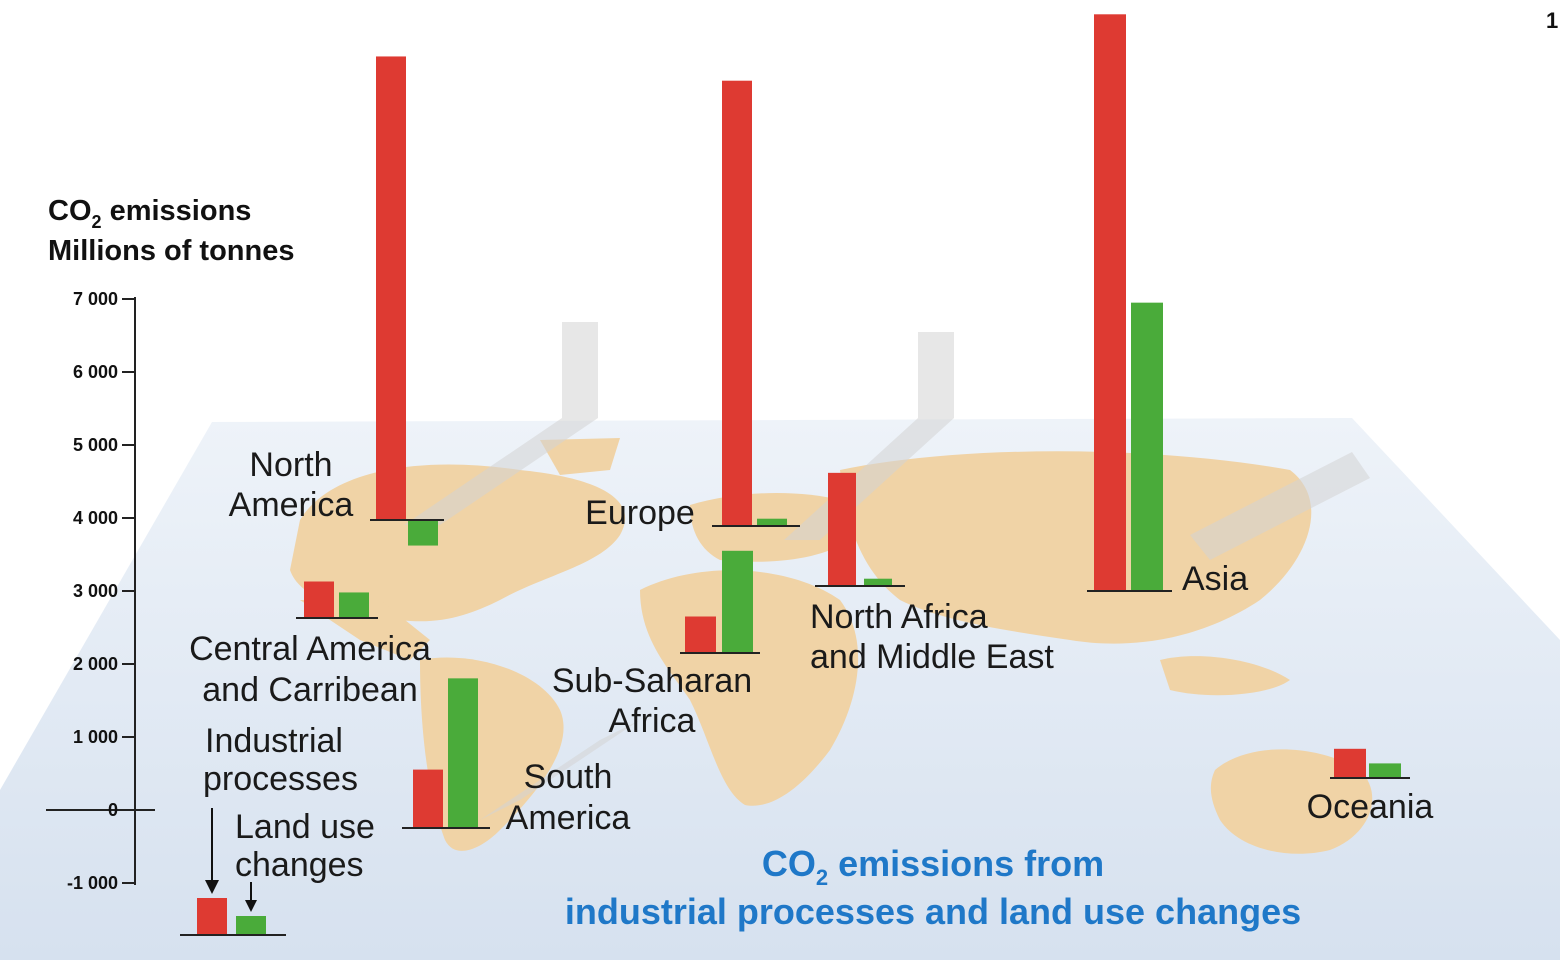 Image resolution: width=1560 pixels, height=960 pixels. Describe the element at coordinates (299, 865) in the screenshot. I see `legend-landuse-line-2: changes` at that location.